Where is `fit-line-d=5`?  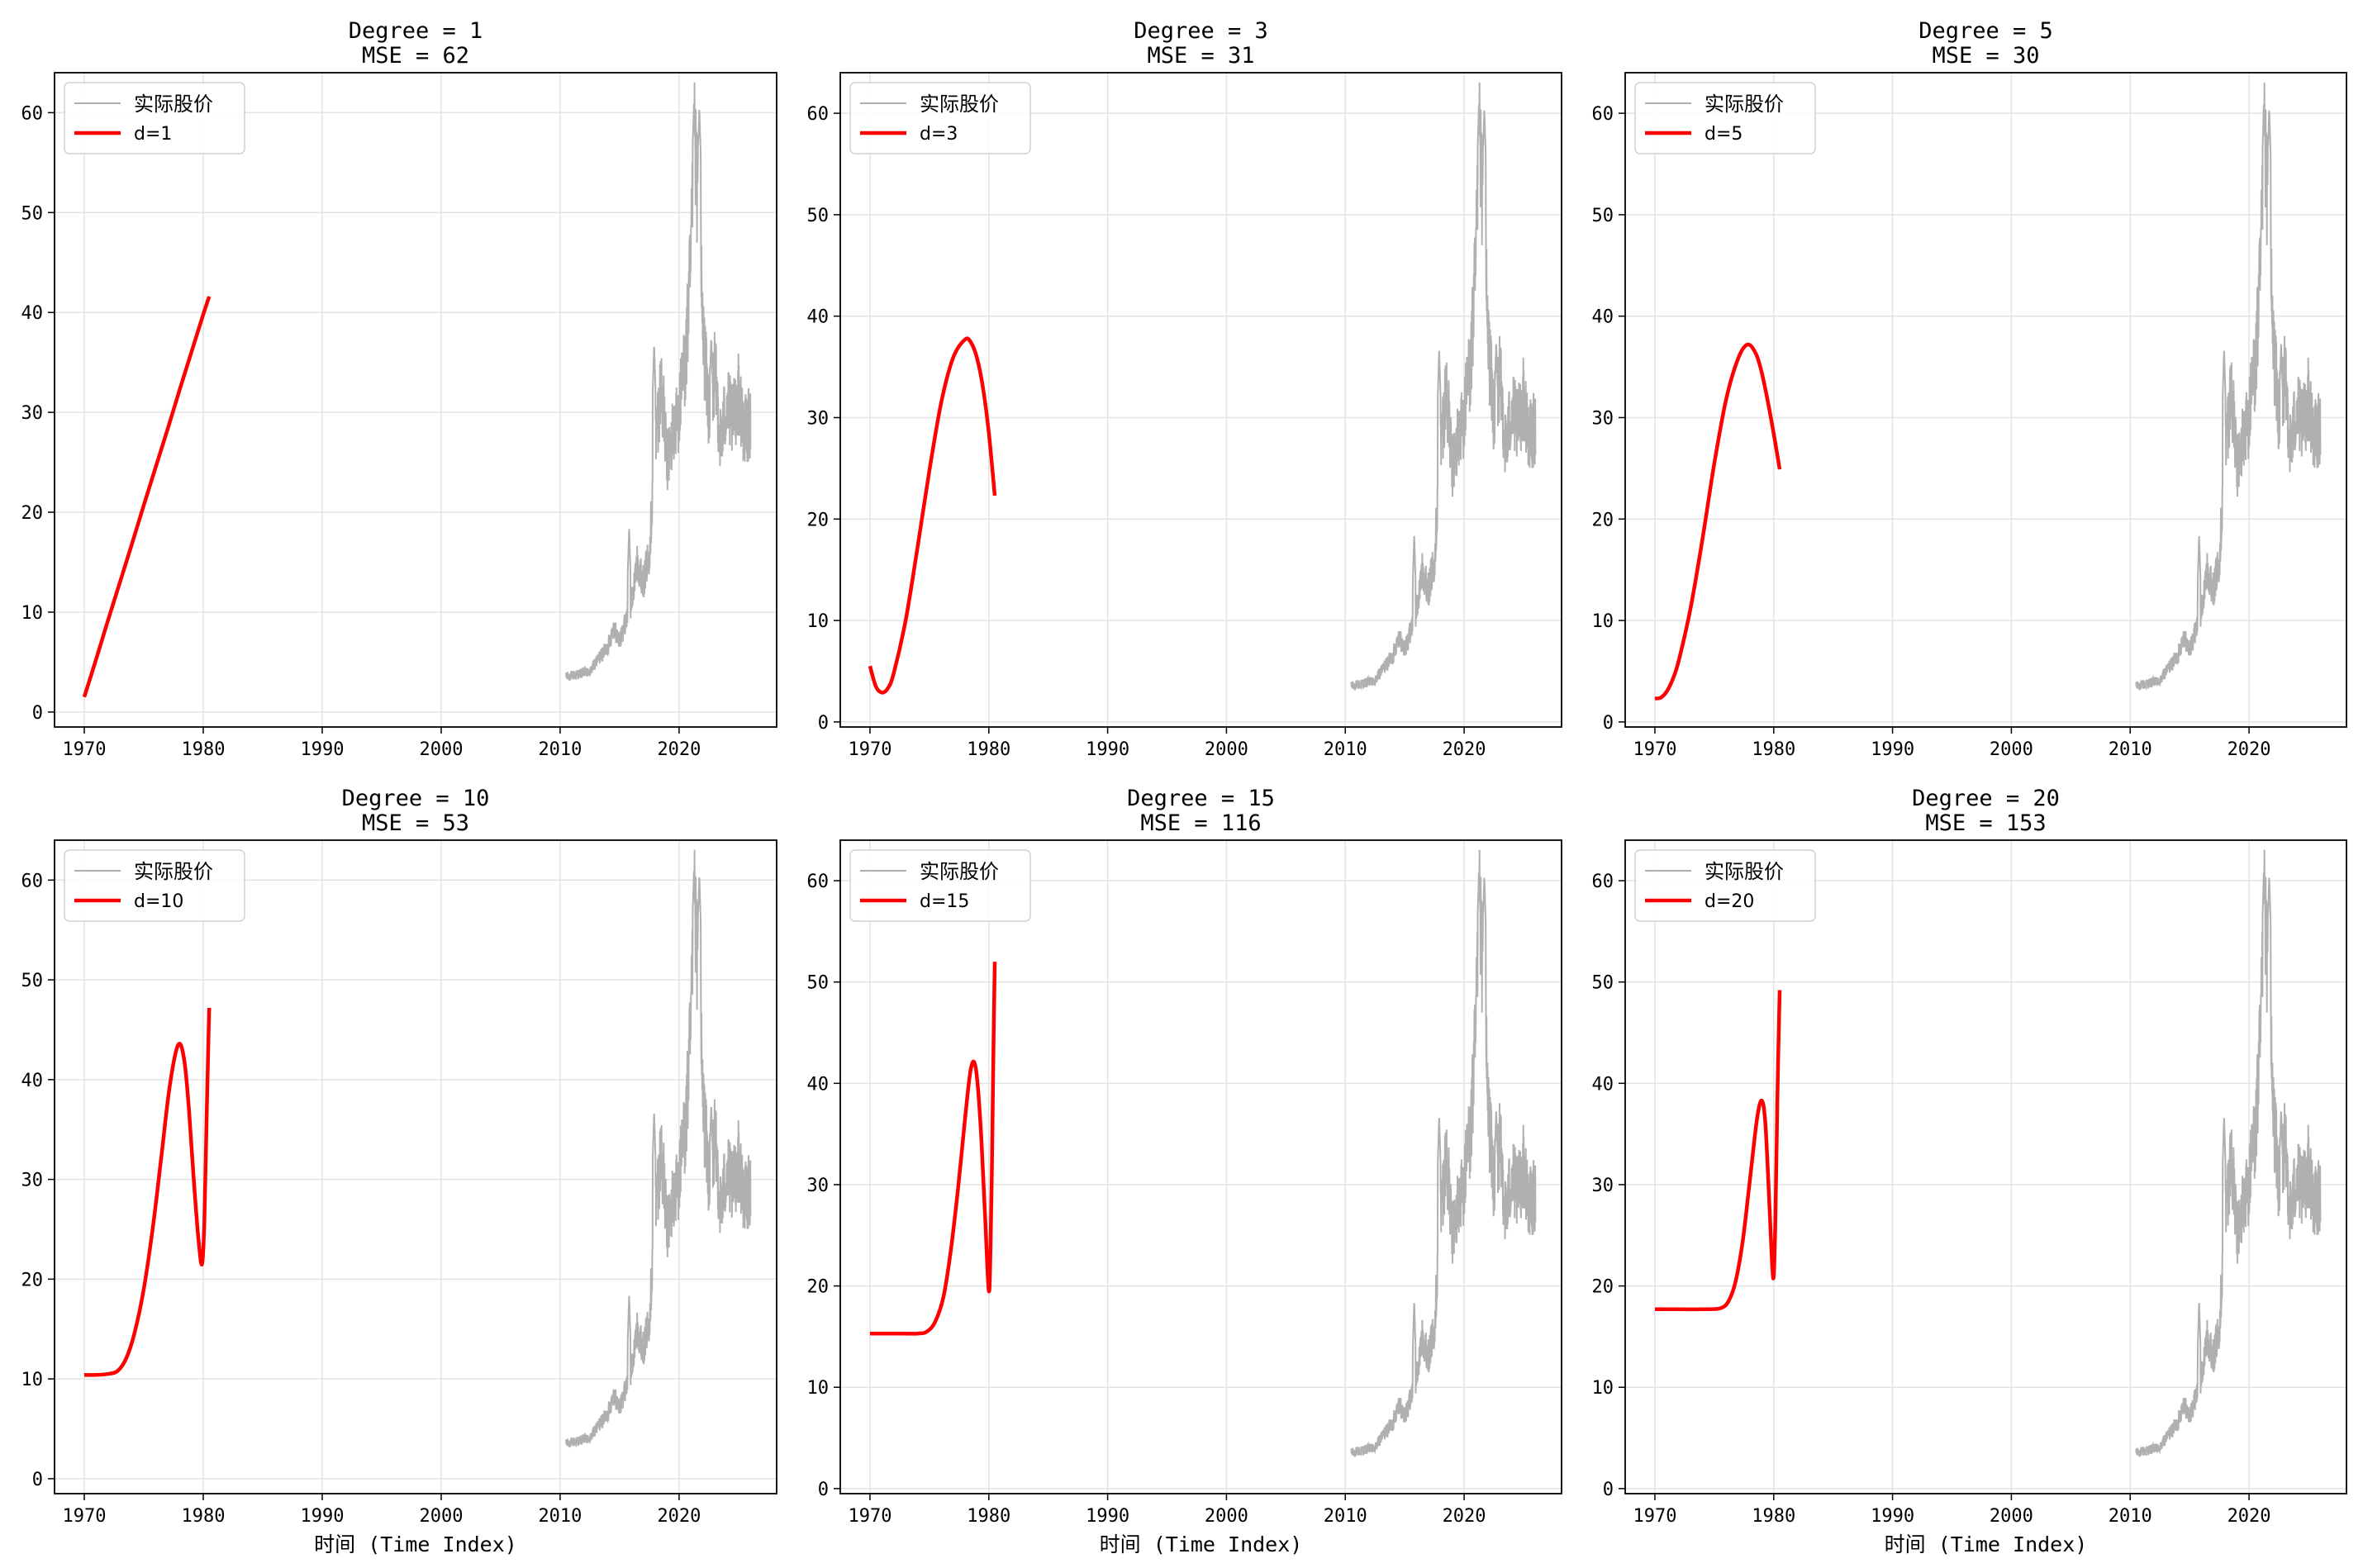
fit-line-d=5 is located at coordinates (1718, 521).